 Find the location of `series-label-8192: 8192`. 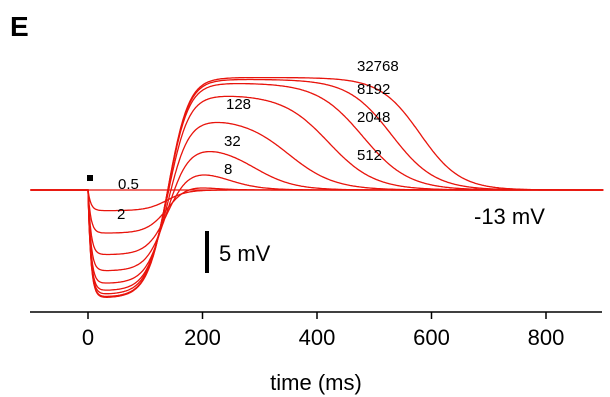

series-label-8192: 8192 is located at coordinates (373, 89).